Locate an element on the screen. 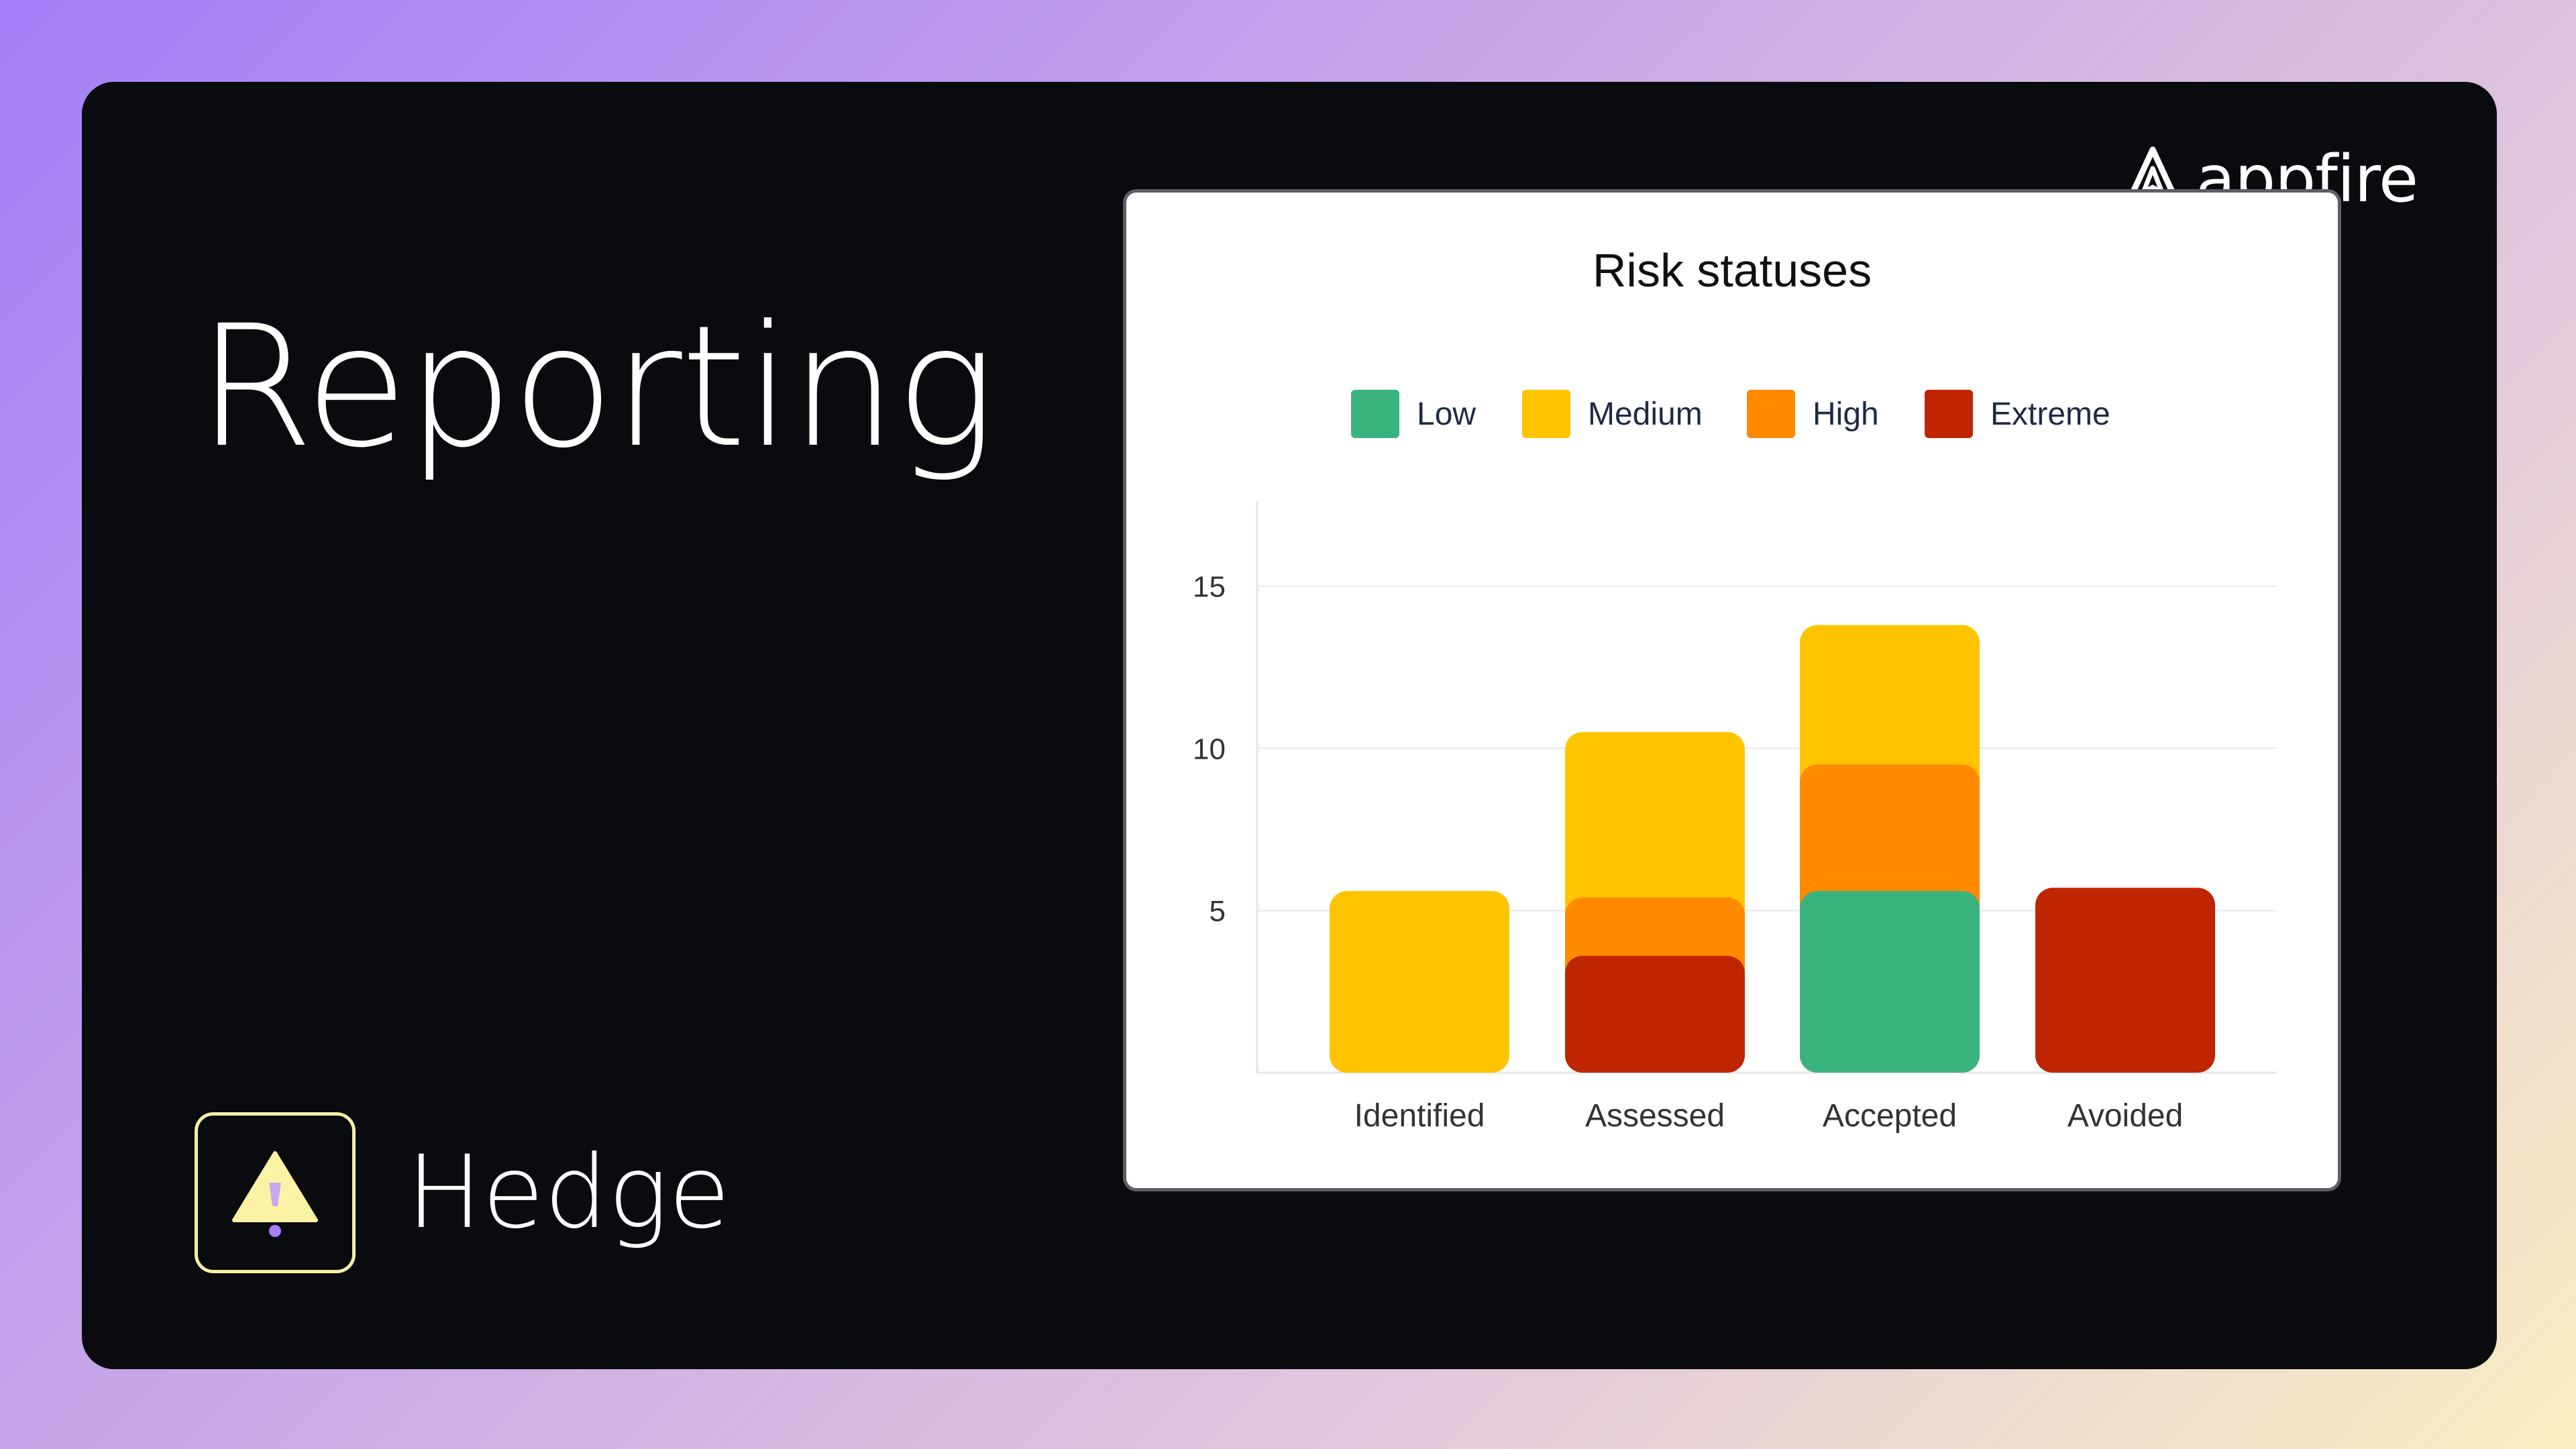 The width and height of the screenshot is (2576, 1449). y-tick-label: 10 is located at coordinates (1209, 749).